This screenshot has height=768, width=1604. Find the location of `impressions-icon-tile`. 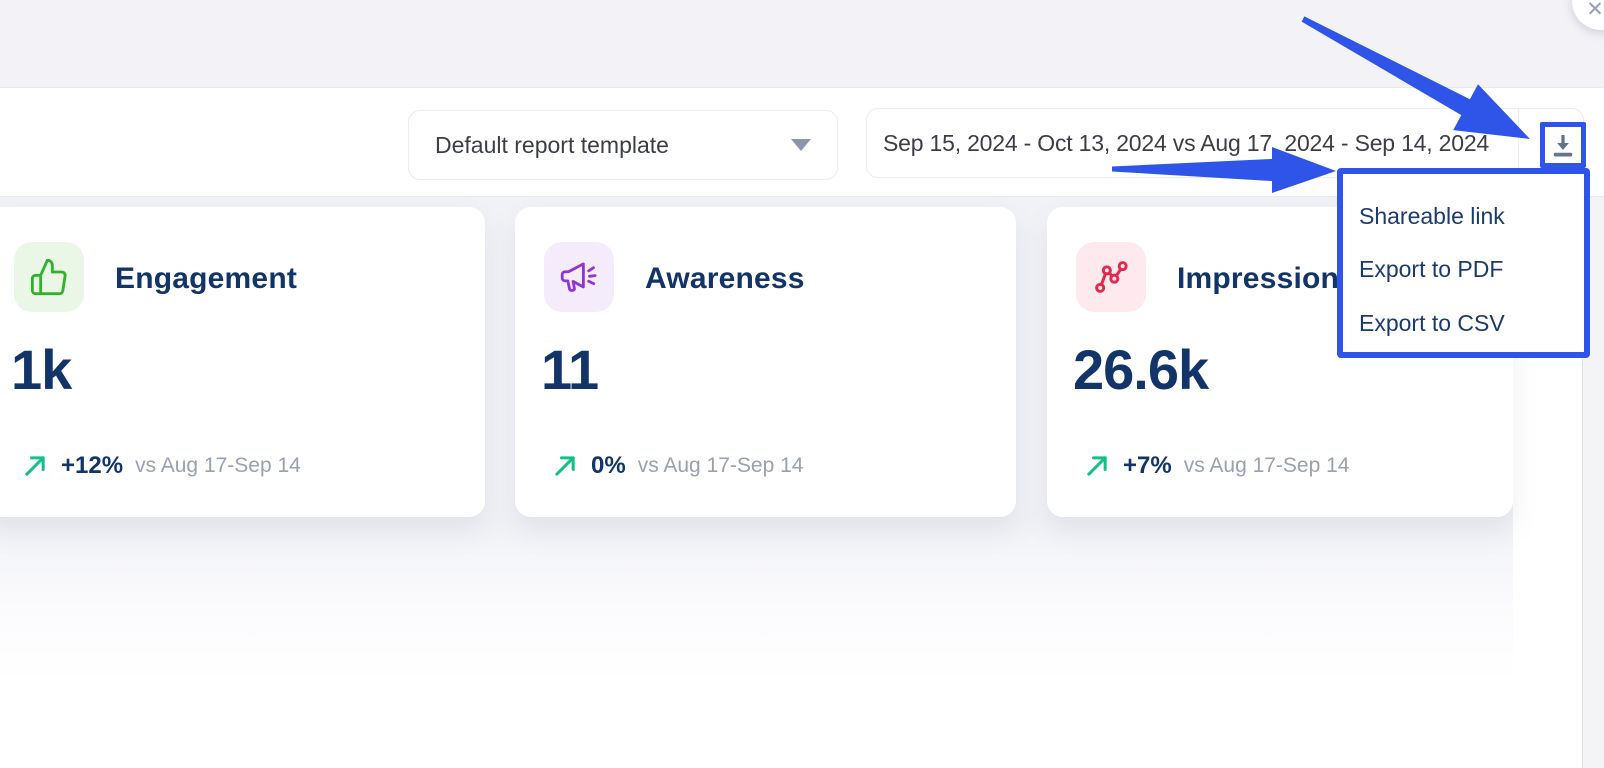

impressions-icon-tile is located at coordinates (1111, 277).